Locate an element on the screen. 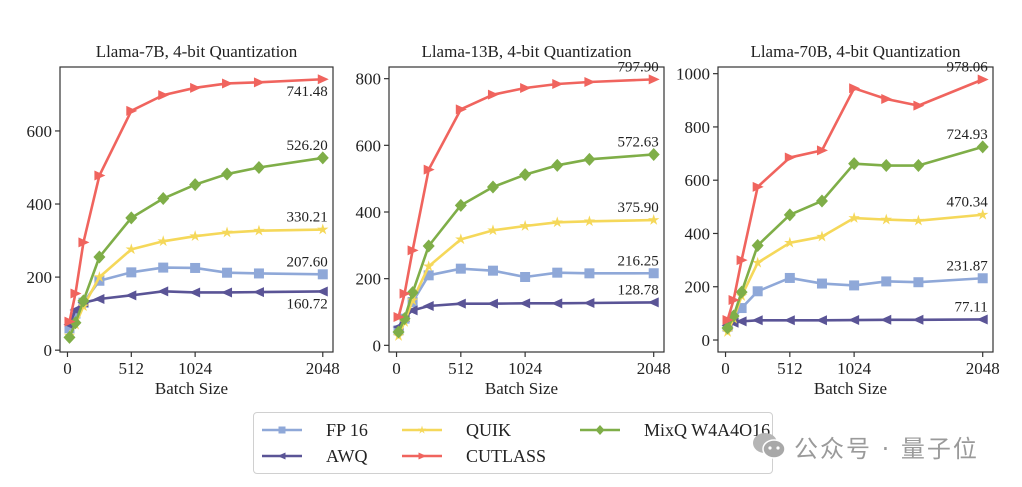 The width and height of the screenshot is (1022, 487). y-tick-label: 200 is located at coordinates (369, 279).